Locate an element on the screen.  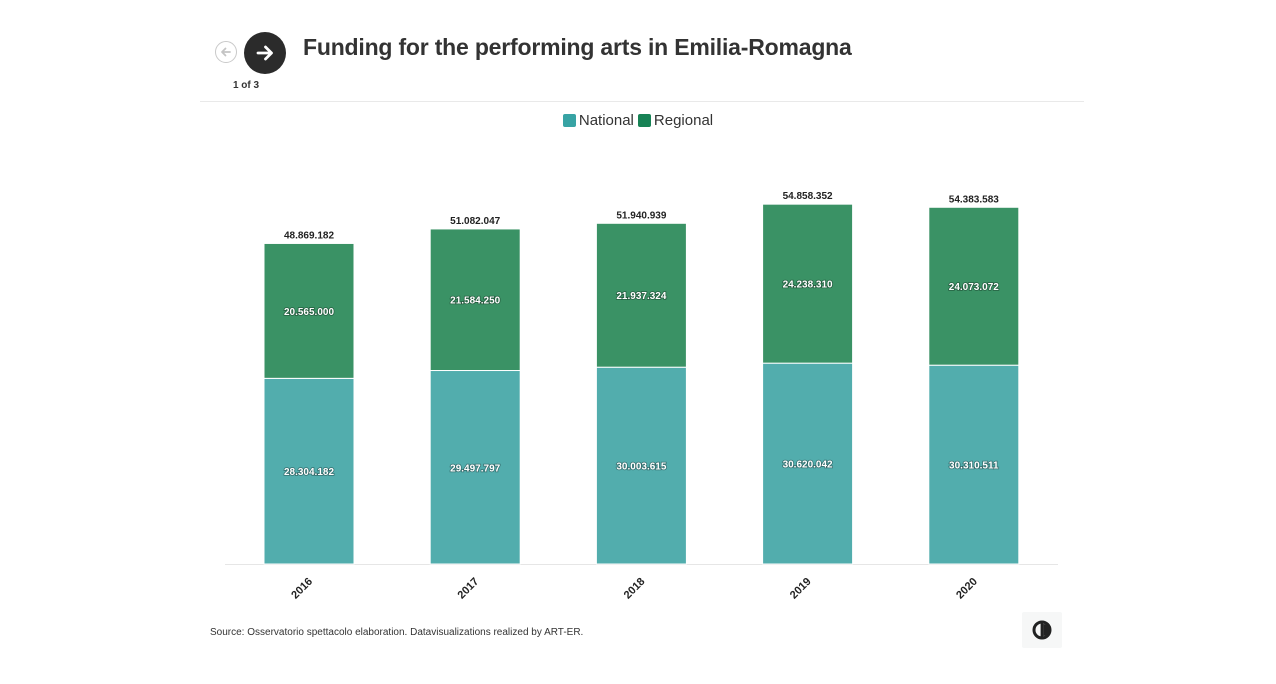
bar-regional-2018 is located at coordinates (641, 295).